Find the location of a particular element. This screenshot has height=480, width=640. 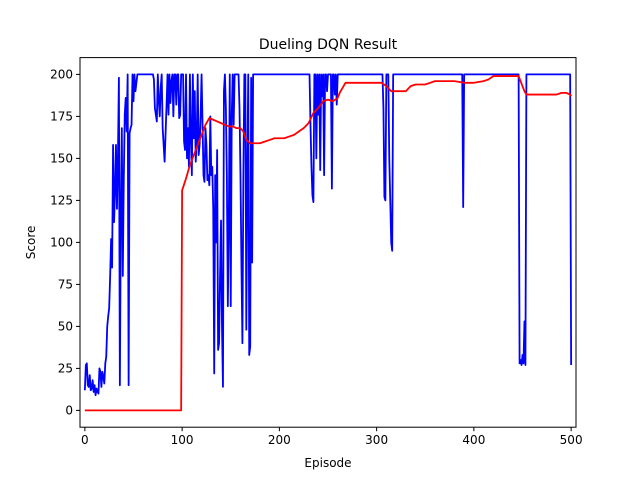

y-tick-label: 125 is located at coordinates (61, 200).